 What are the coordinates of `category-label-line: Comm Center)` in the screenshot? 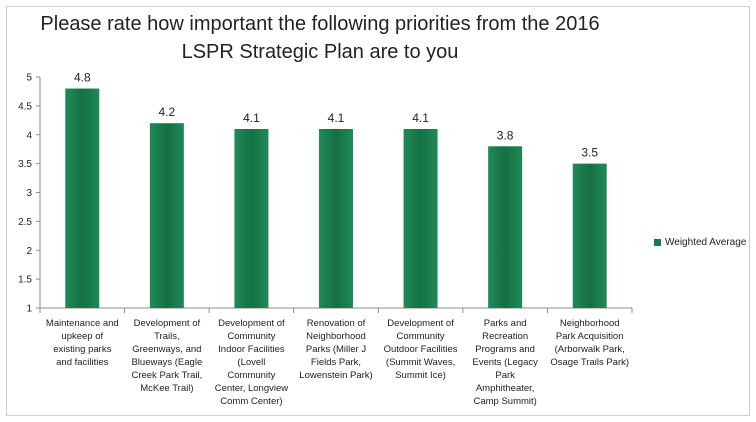 It's located at (251, 401).